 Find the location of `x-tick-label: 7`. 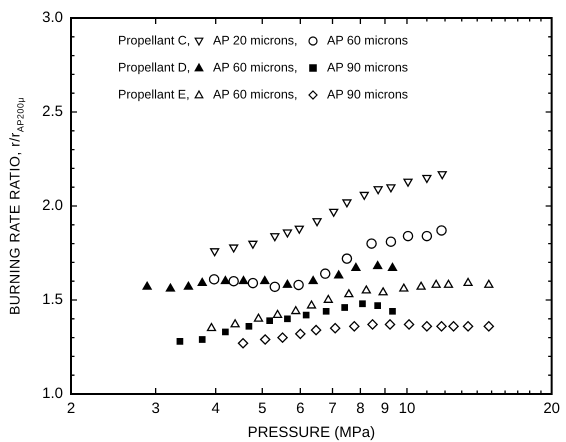

x-tick-label: 7 is located at coordinates (332, 409).